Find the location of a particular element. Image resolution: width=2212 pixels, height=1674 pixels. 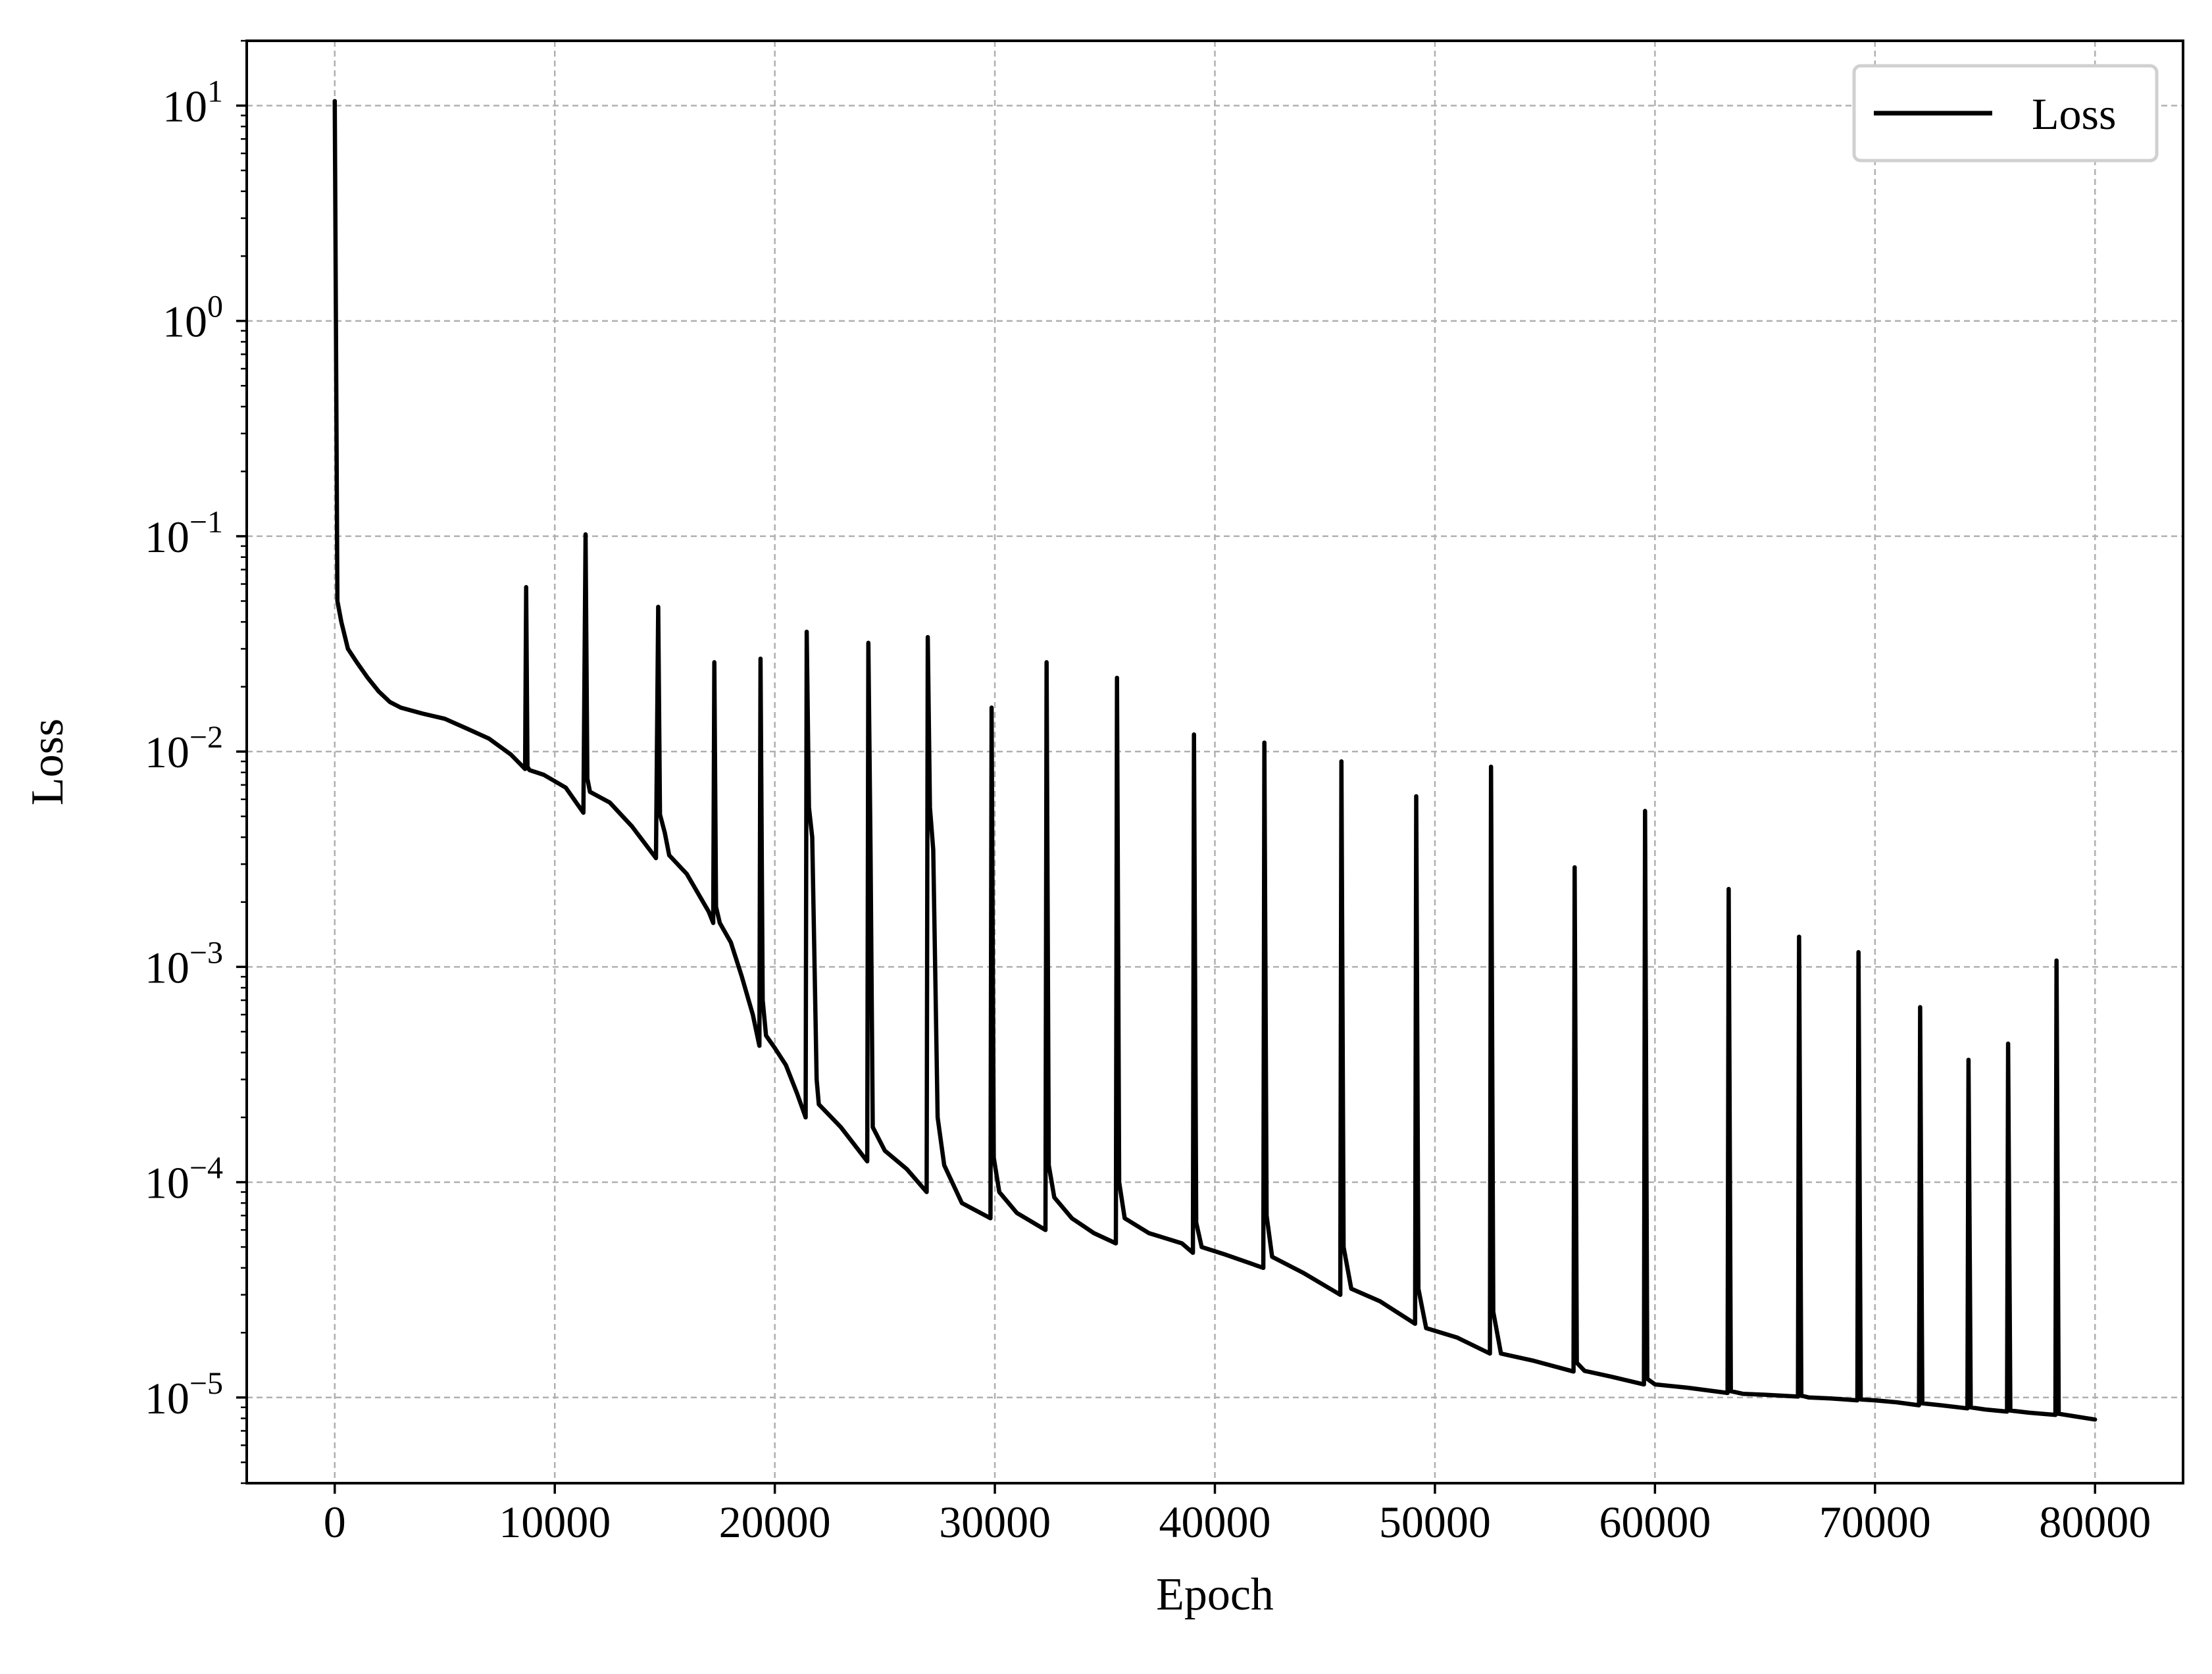

x-tick-label: 40000 is located at coordinates (1215, 1522).